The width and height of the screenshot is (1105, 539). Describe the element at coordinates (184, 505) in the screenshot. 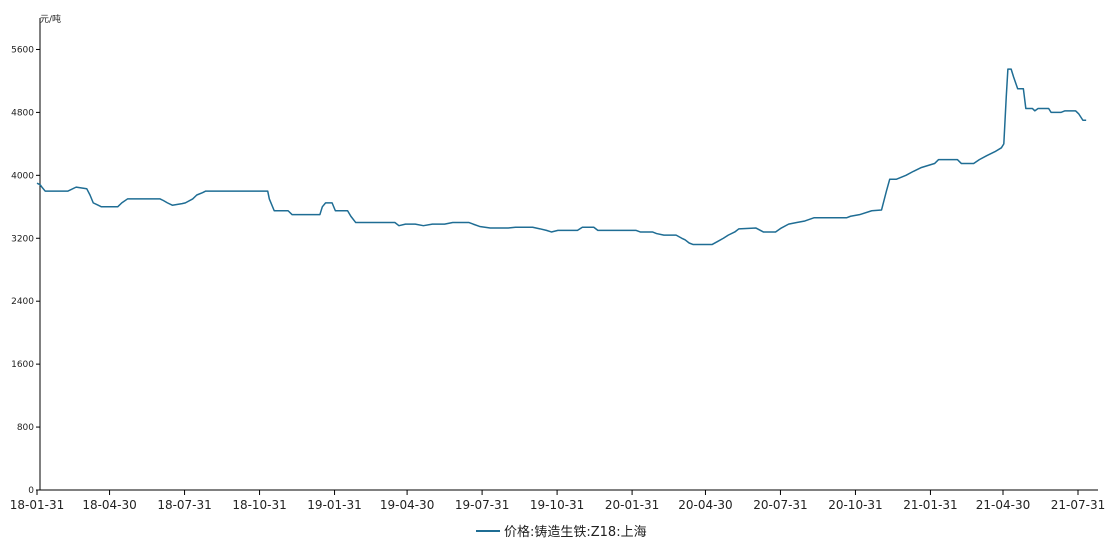

I see `x-tick-label: 18-07-31` at that location.